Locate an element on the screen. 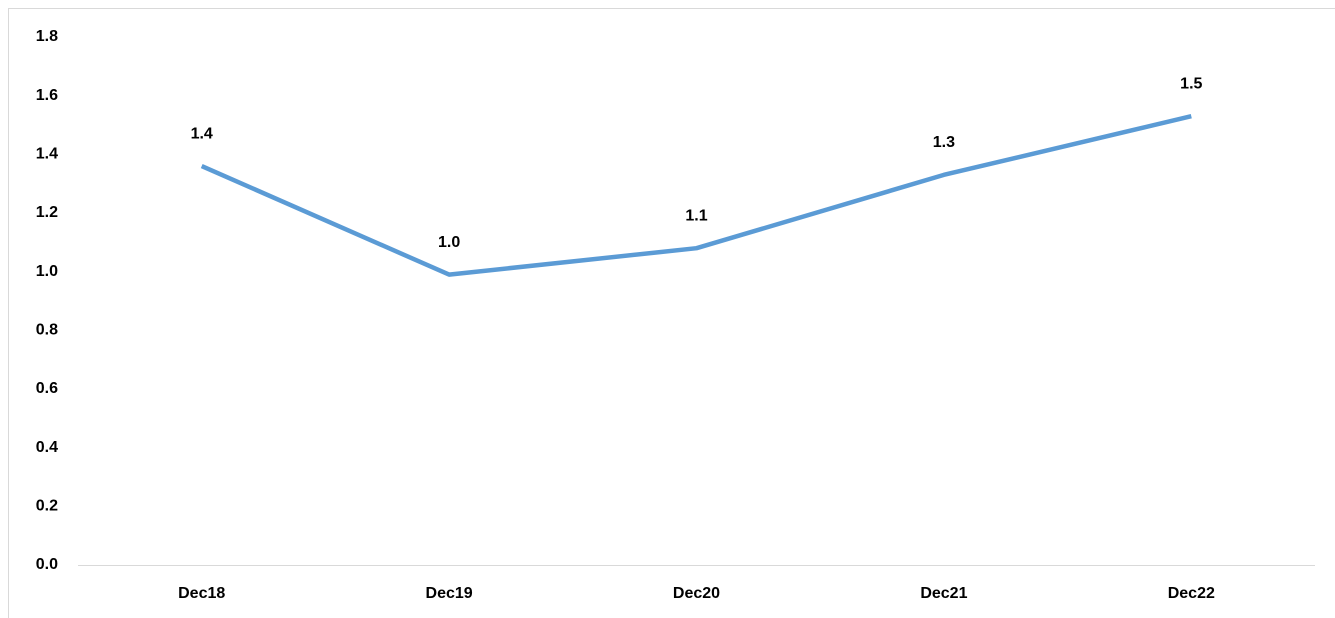 The image size is (1335, 618). data-label: 1.0 is located at coordinates (449, 242).